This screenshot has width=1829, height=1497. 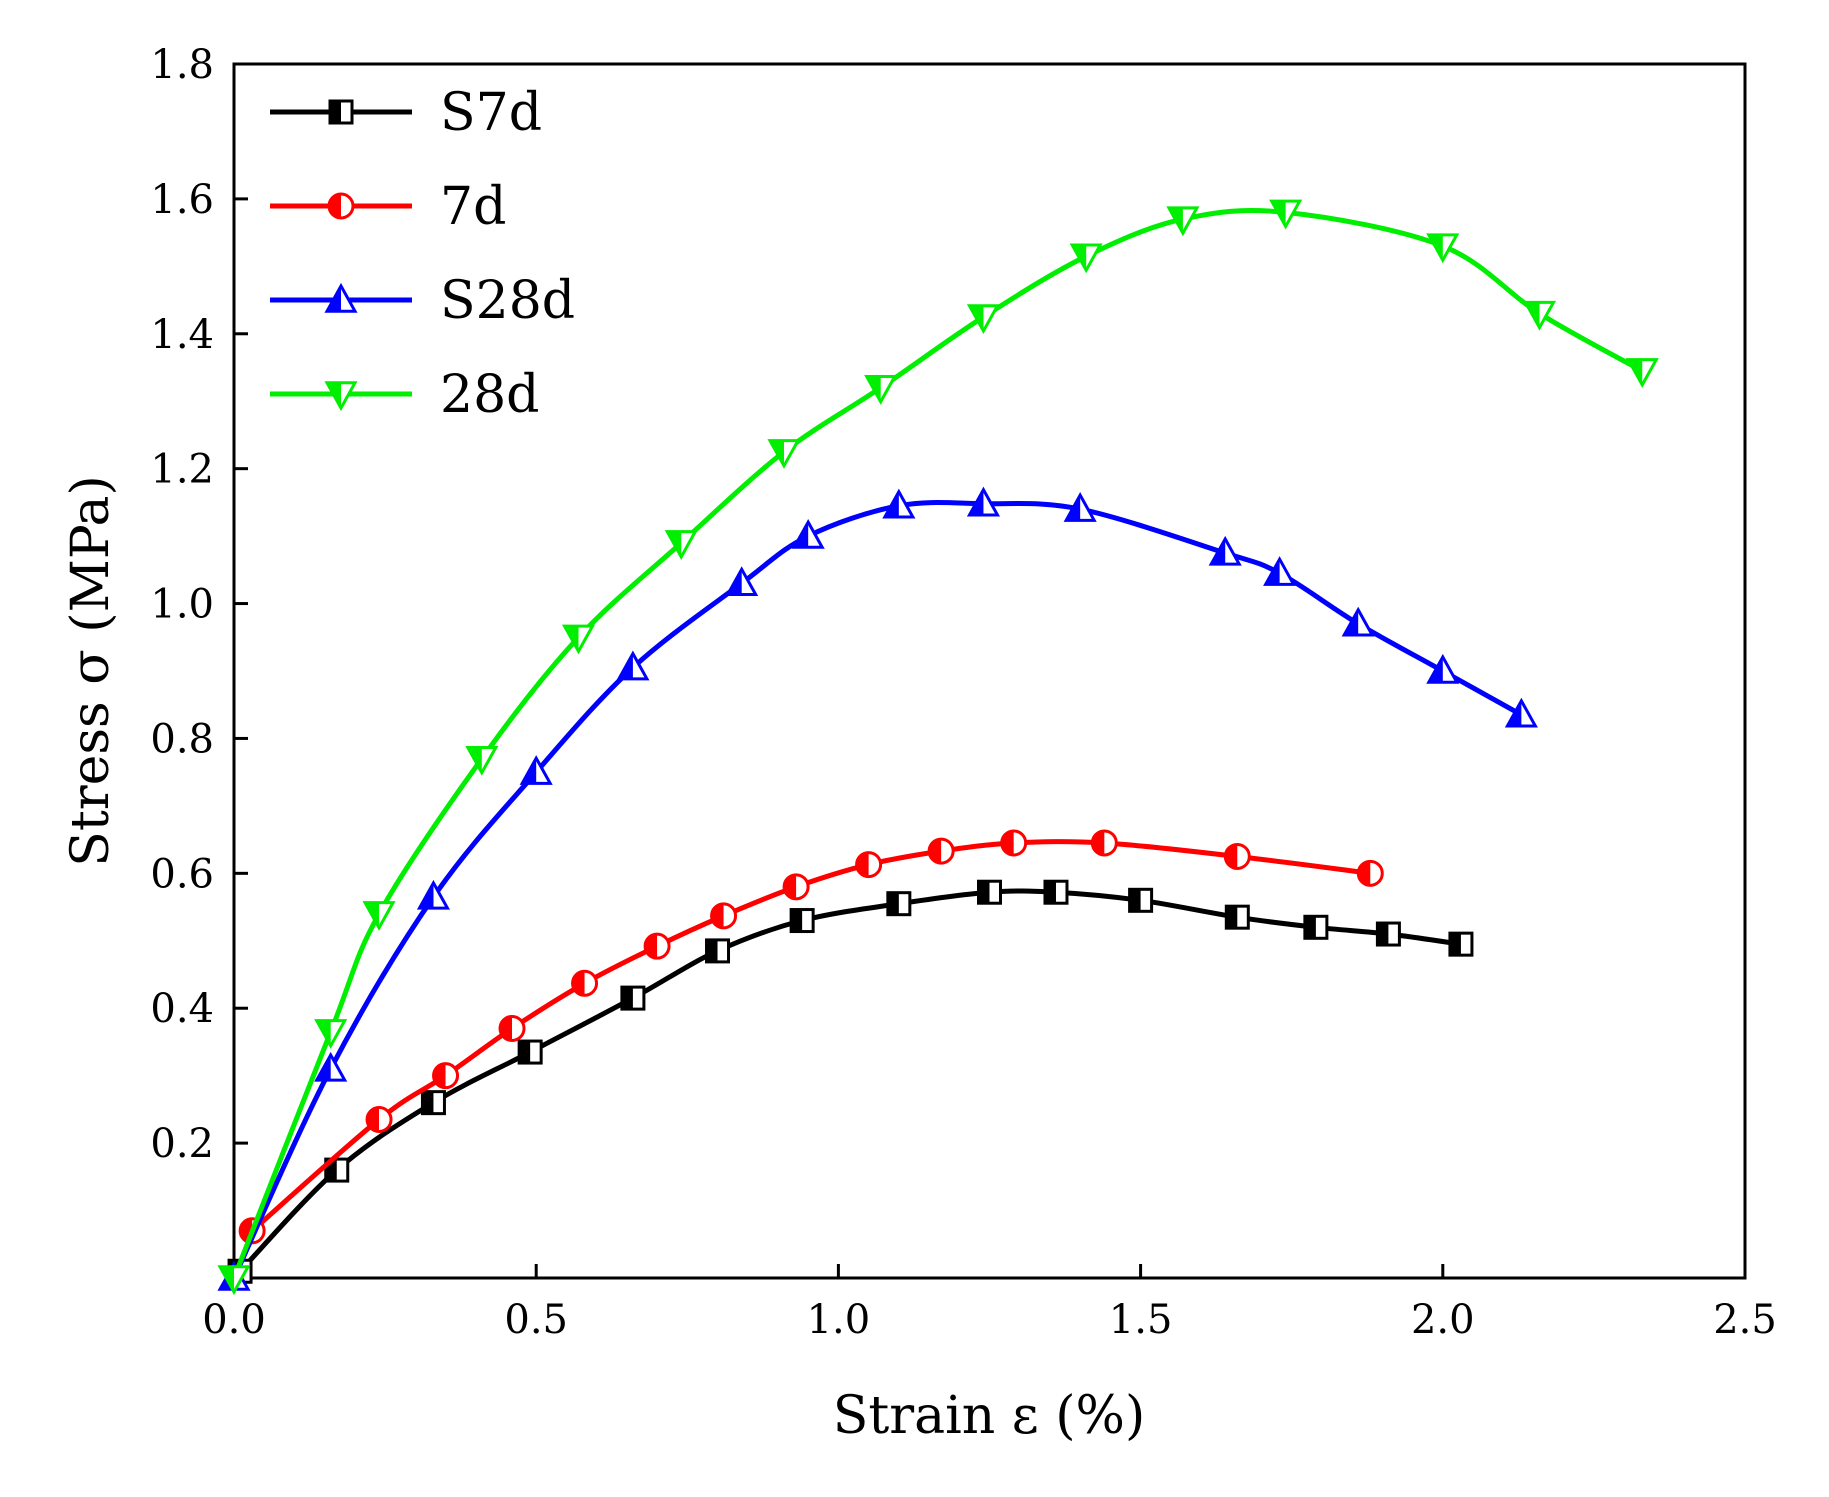 What do you see at coordinates (1141, 1320) in the screenshot?
I see `x-tick-label: 1.5` at bounding box center [1141, 1320].